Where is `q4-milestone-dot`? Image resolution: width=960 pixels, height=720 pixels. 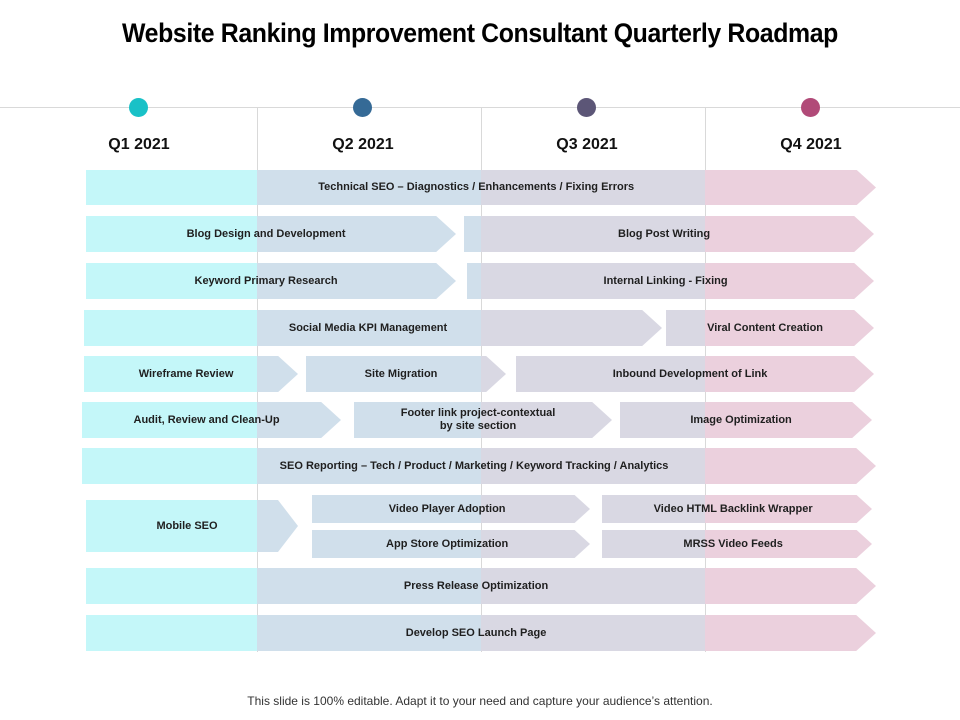 q4-milestone-dot is located at coordinates (810, 107).